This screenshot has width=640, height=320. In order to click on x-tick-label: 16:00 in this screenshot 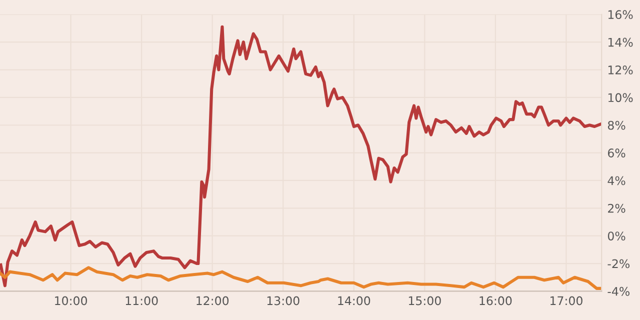, I will do `click(496, 301)`.